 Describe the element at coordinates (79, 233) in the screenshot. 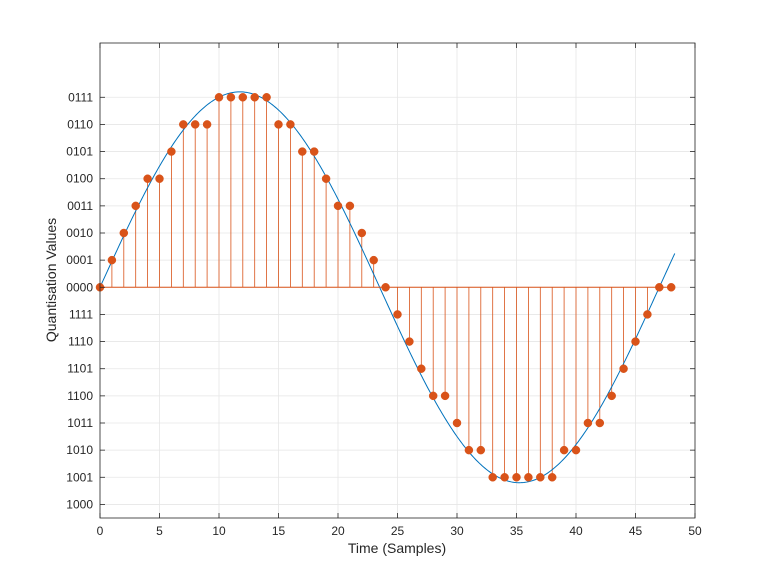

I see `y-tick-label: 0010` at that location.